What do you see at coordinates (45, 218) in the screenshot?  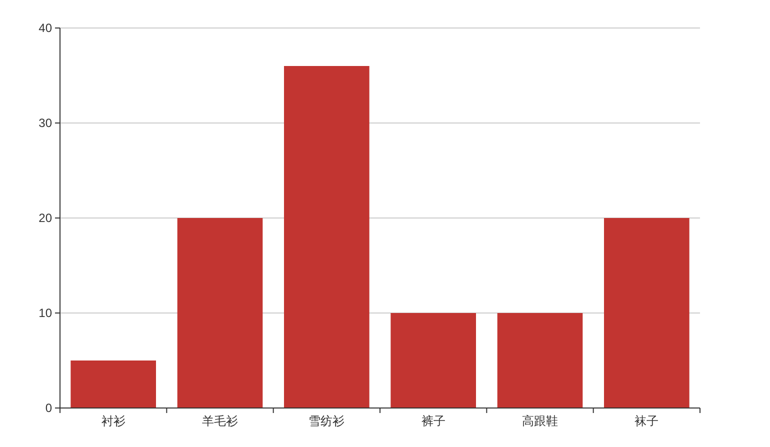 I see `y-tick-label: 20` at bounding box center [45, 218].